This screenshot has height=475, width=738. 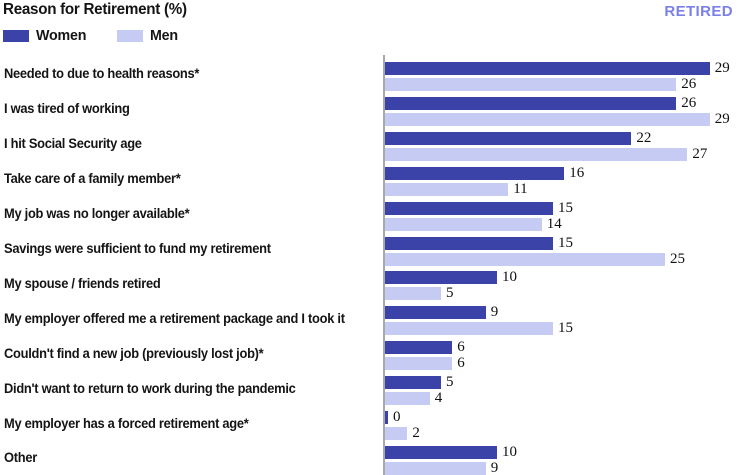 I want to click on chart-row: Needed to due to health reasons* 29 26, so click(x=369, y=74).